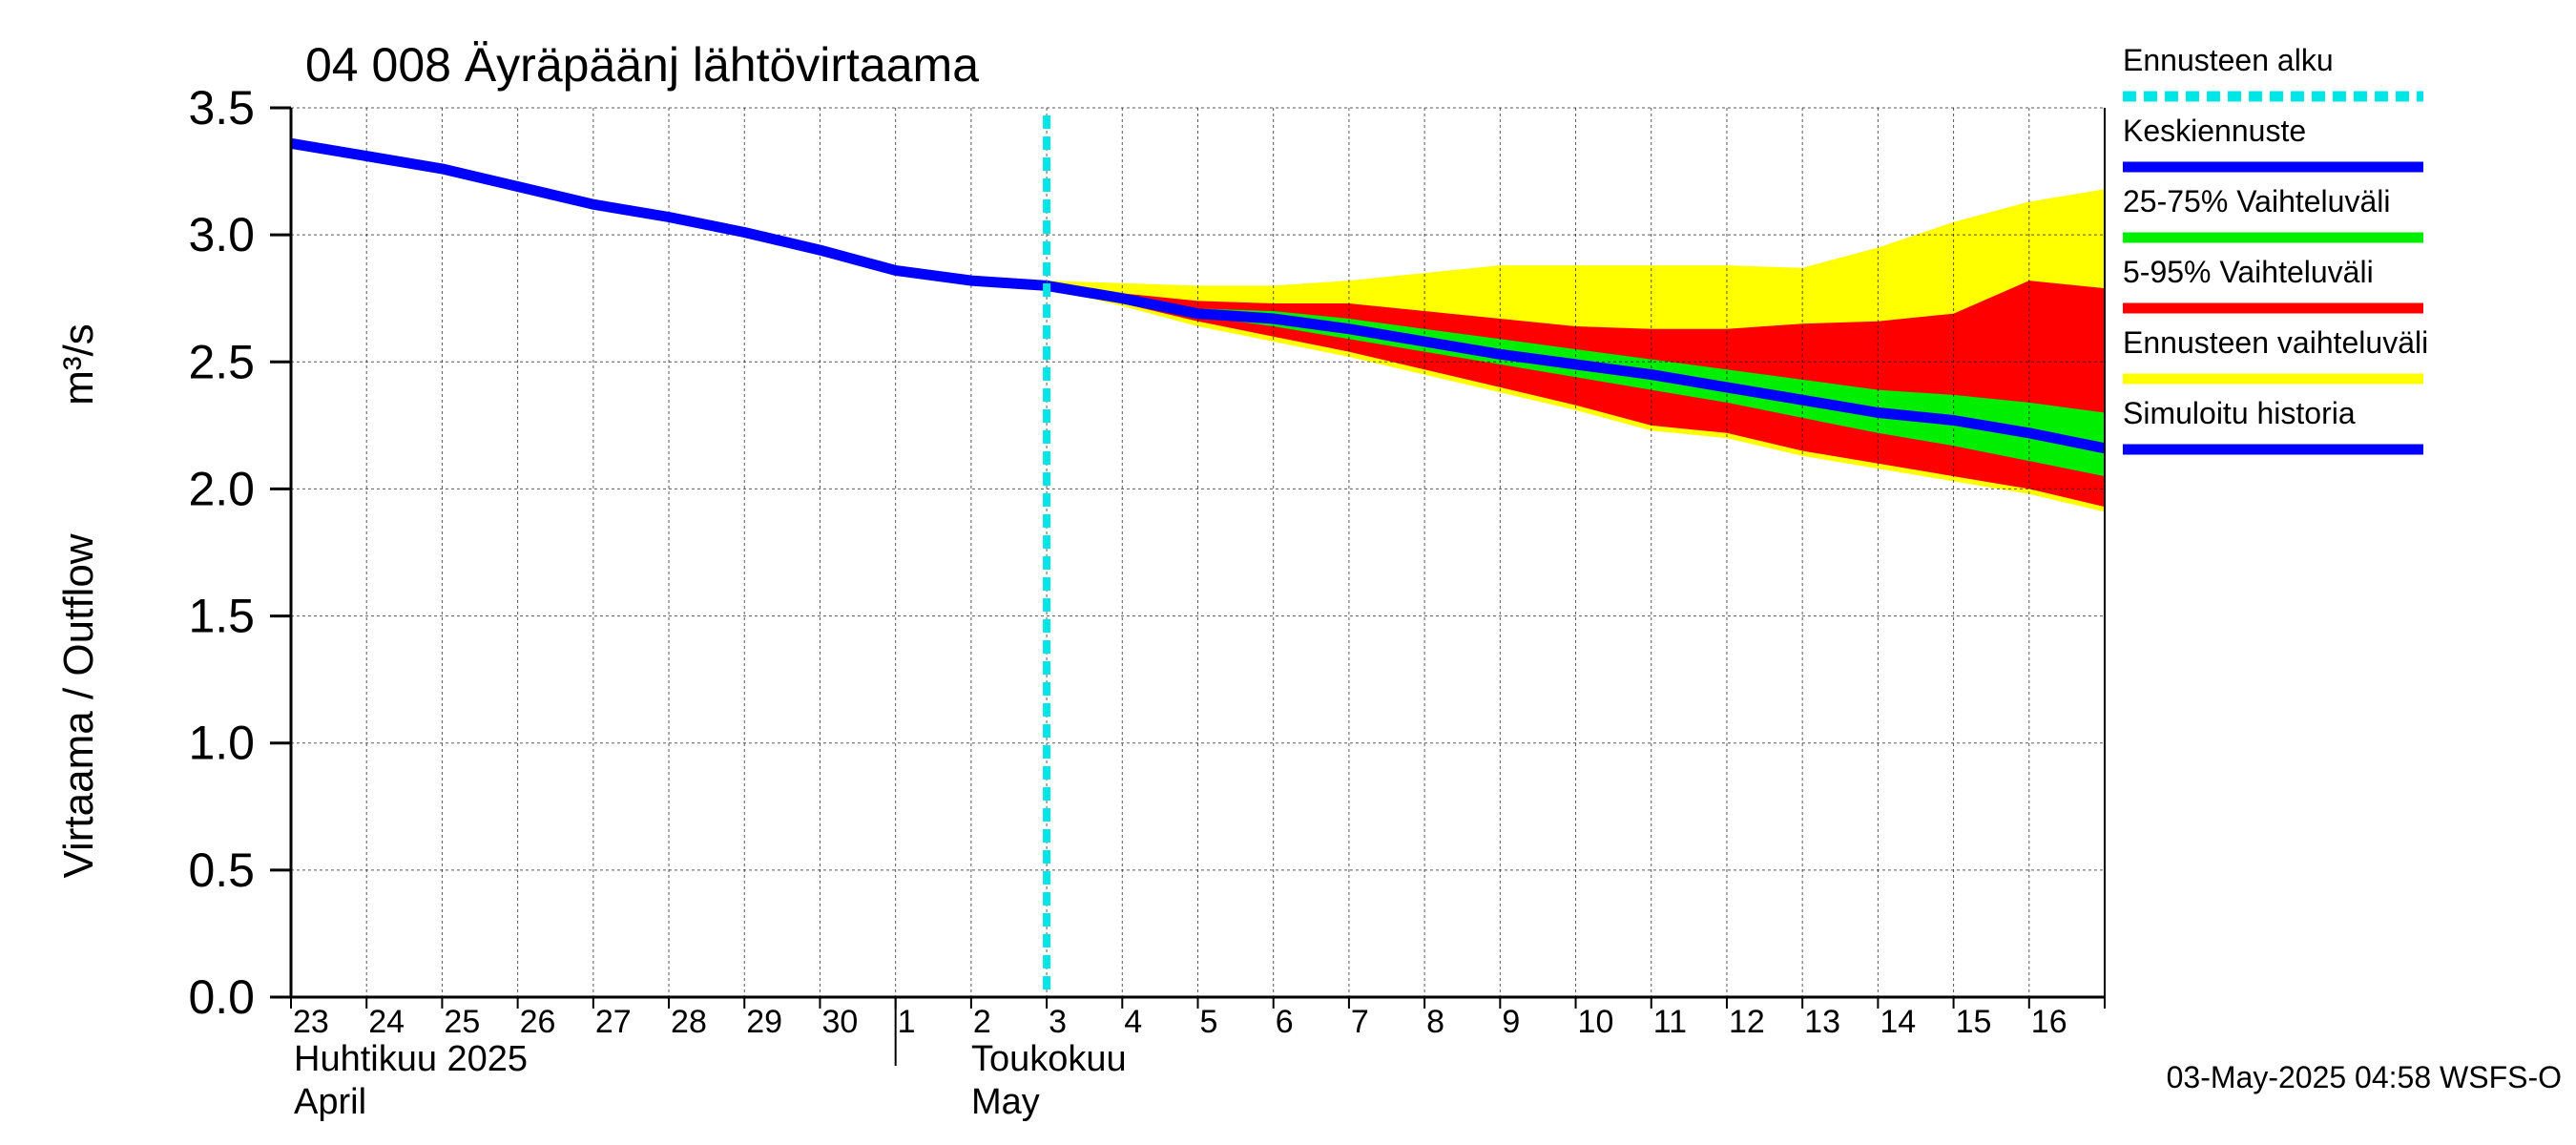 The width and height of the screenshot is (2576, 1145). What do you see at coordinates (1209, 1022) in the screenshot?
I see `x-tick-label: 5` at bounding box center [1209, 1022].